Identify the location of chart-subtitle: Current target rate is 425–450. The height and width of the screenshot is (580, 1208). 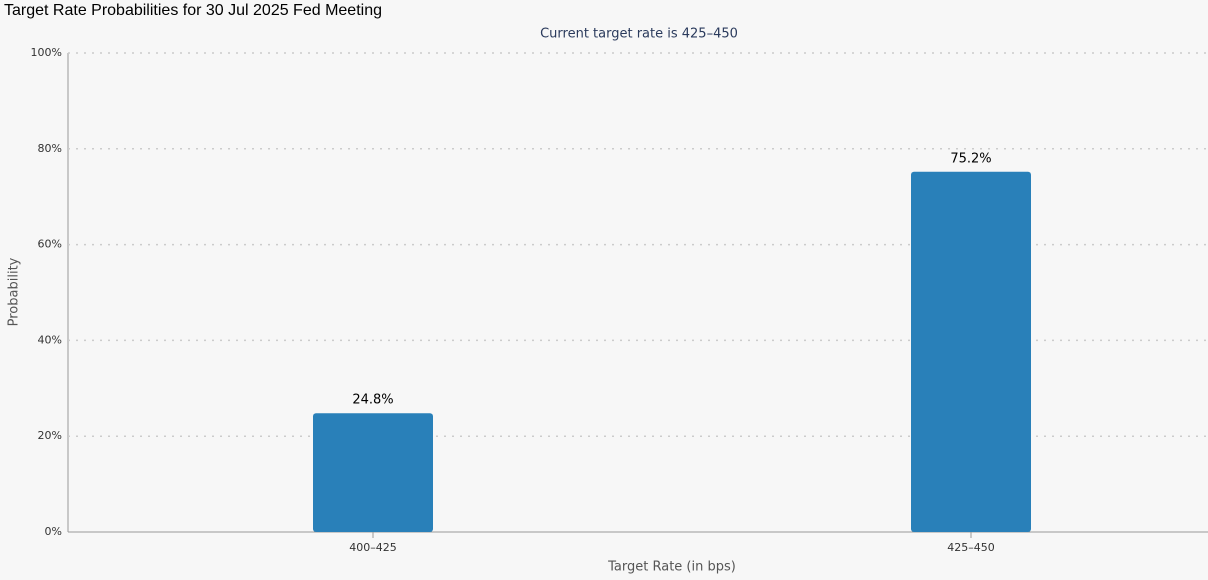
(639, 34).